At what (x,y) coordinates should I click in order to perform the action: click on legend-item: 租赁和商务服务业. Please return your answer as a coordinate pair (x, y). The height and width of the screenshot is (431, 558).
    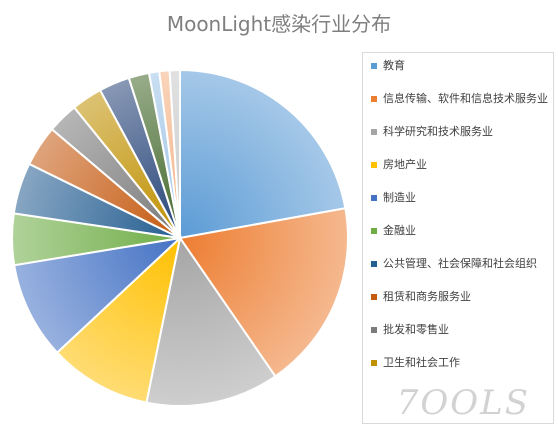
    Looking at the image, I should click on (460, 296).